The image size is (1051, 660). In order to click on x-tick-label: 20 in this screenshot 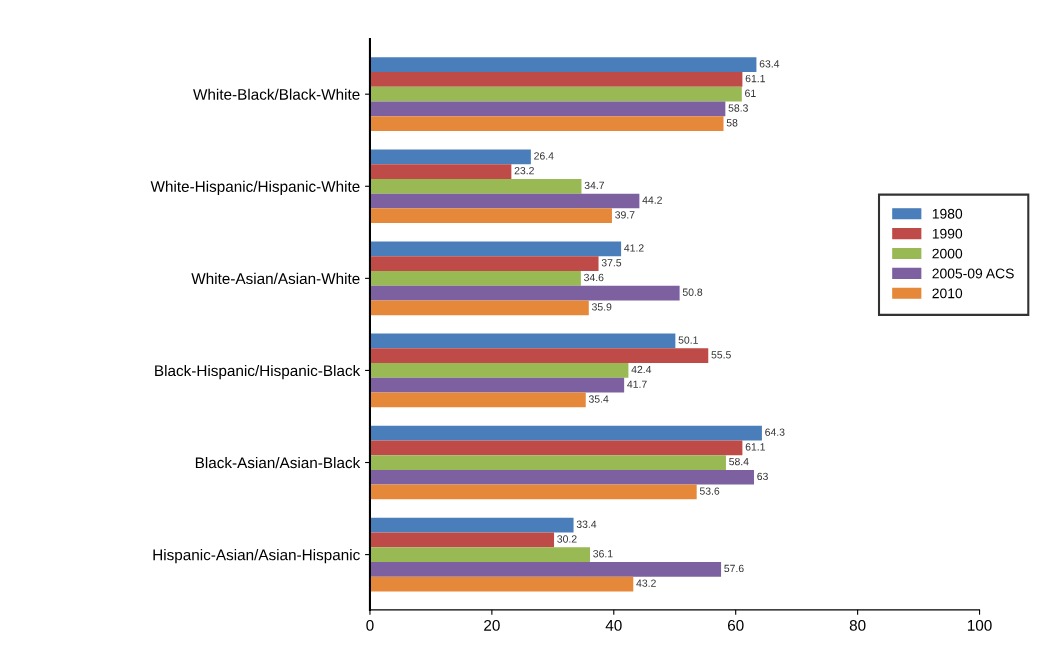, I will do `click(492, 625)`.